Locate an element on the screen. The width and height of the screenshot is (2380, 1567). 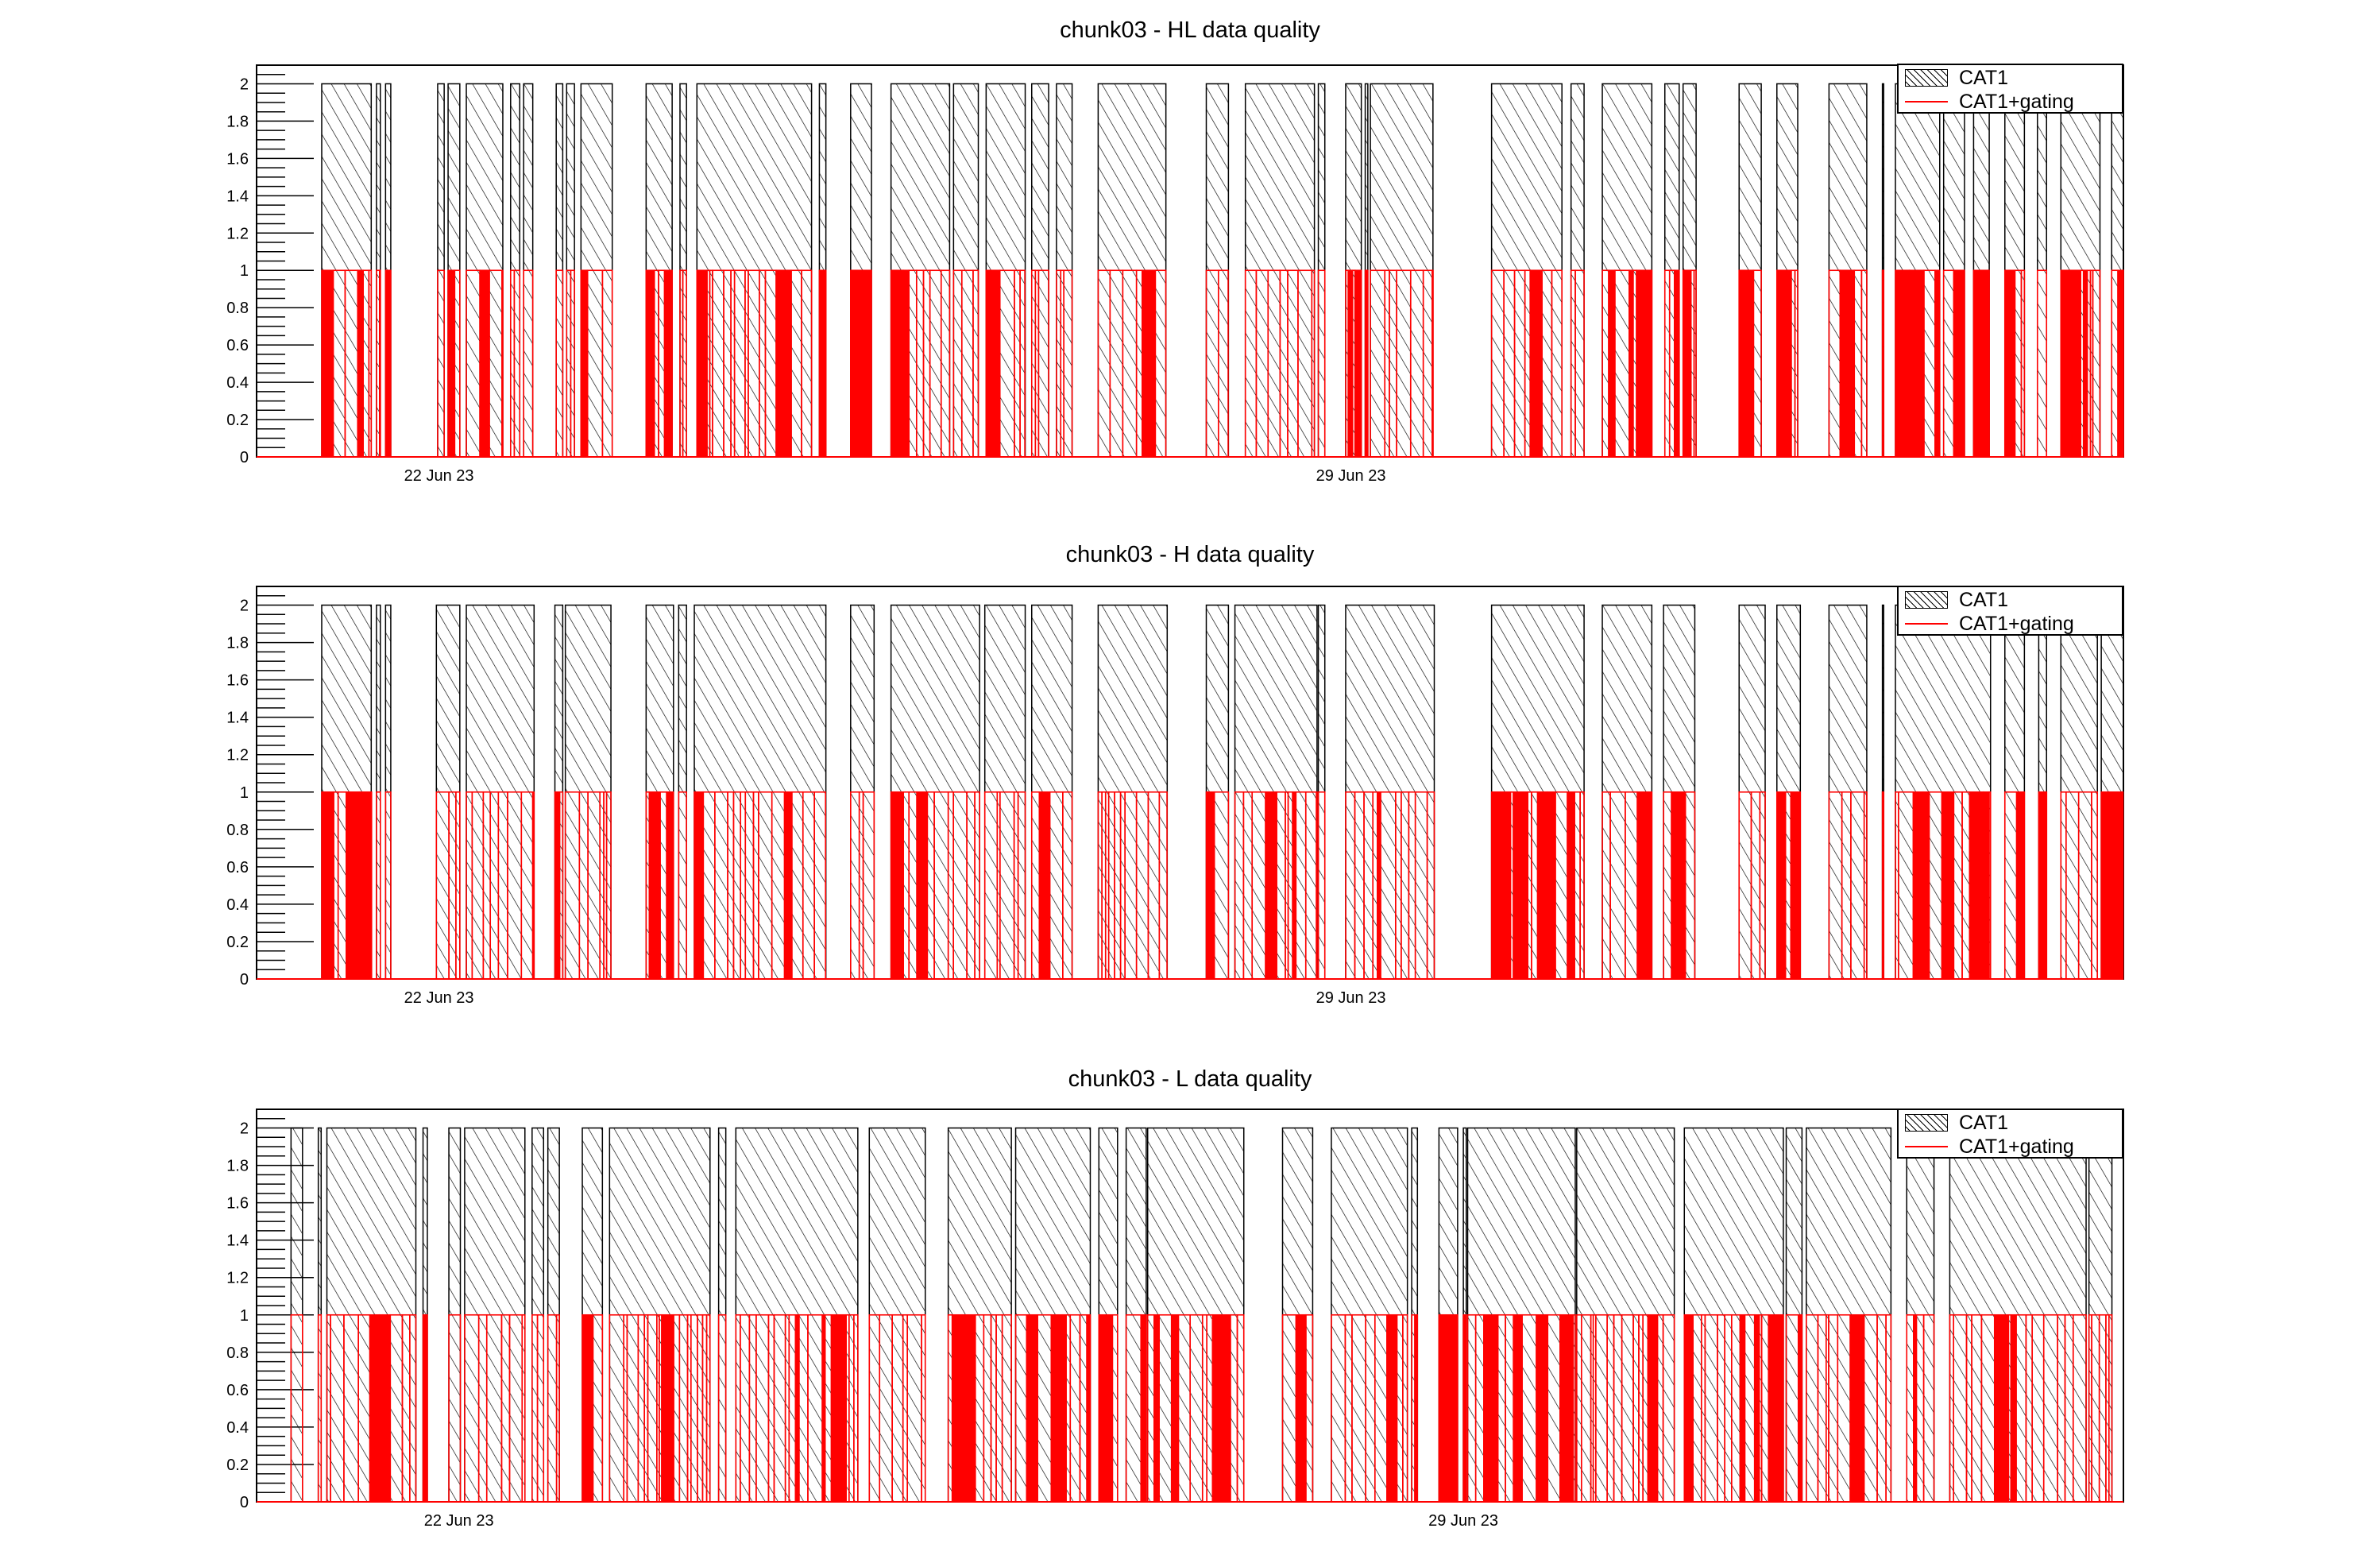
chart-title: chunk03 - L data quality is located at coordinates (1190, 1079).